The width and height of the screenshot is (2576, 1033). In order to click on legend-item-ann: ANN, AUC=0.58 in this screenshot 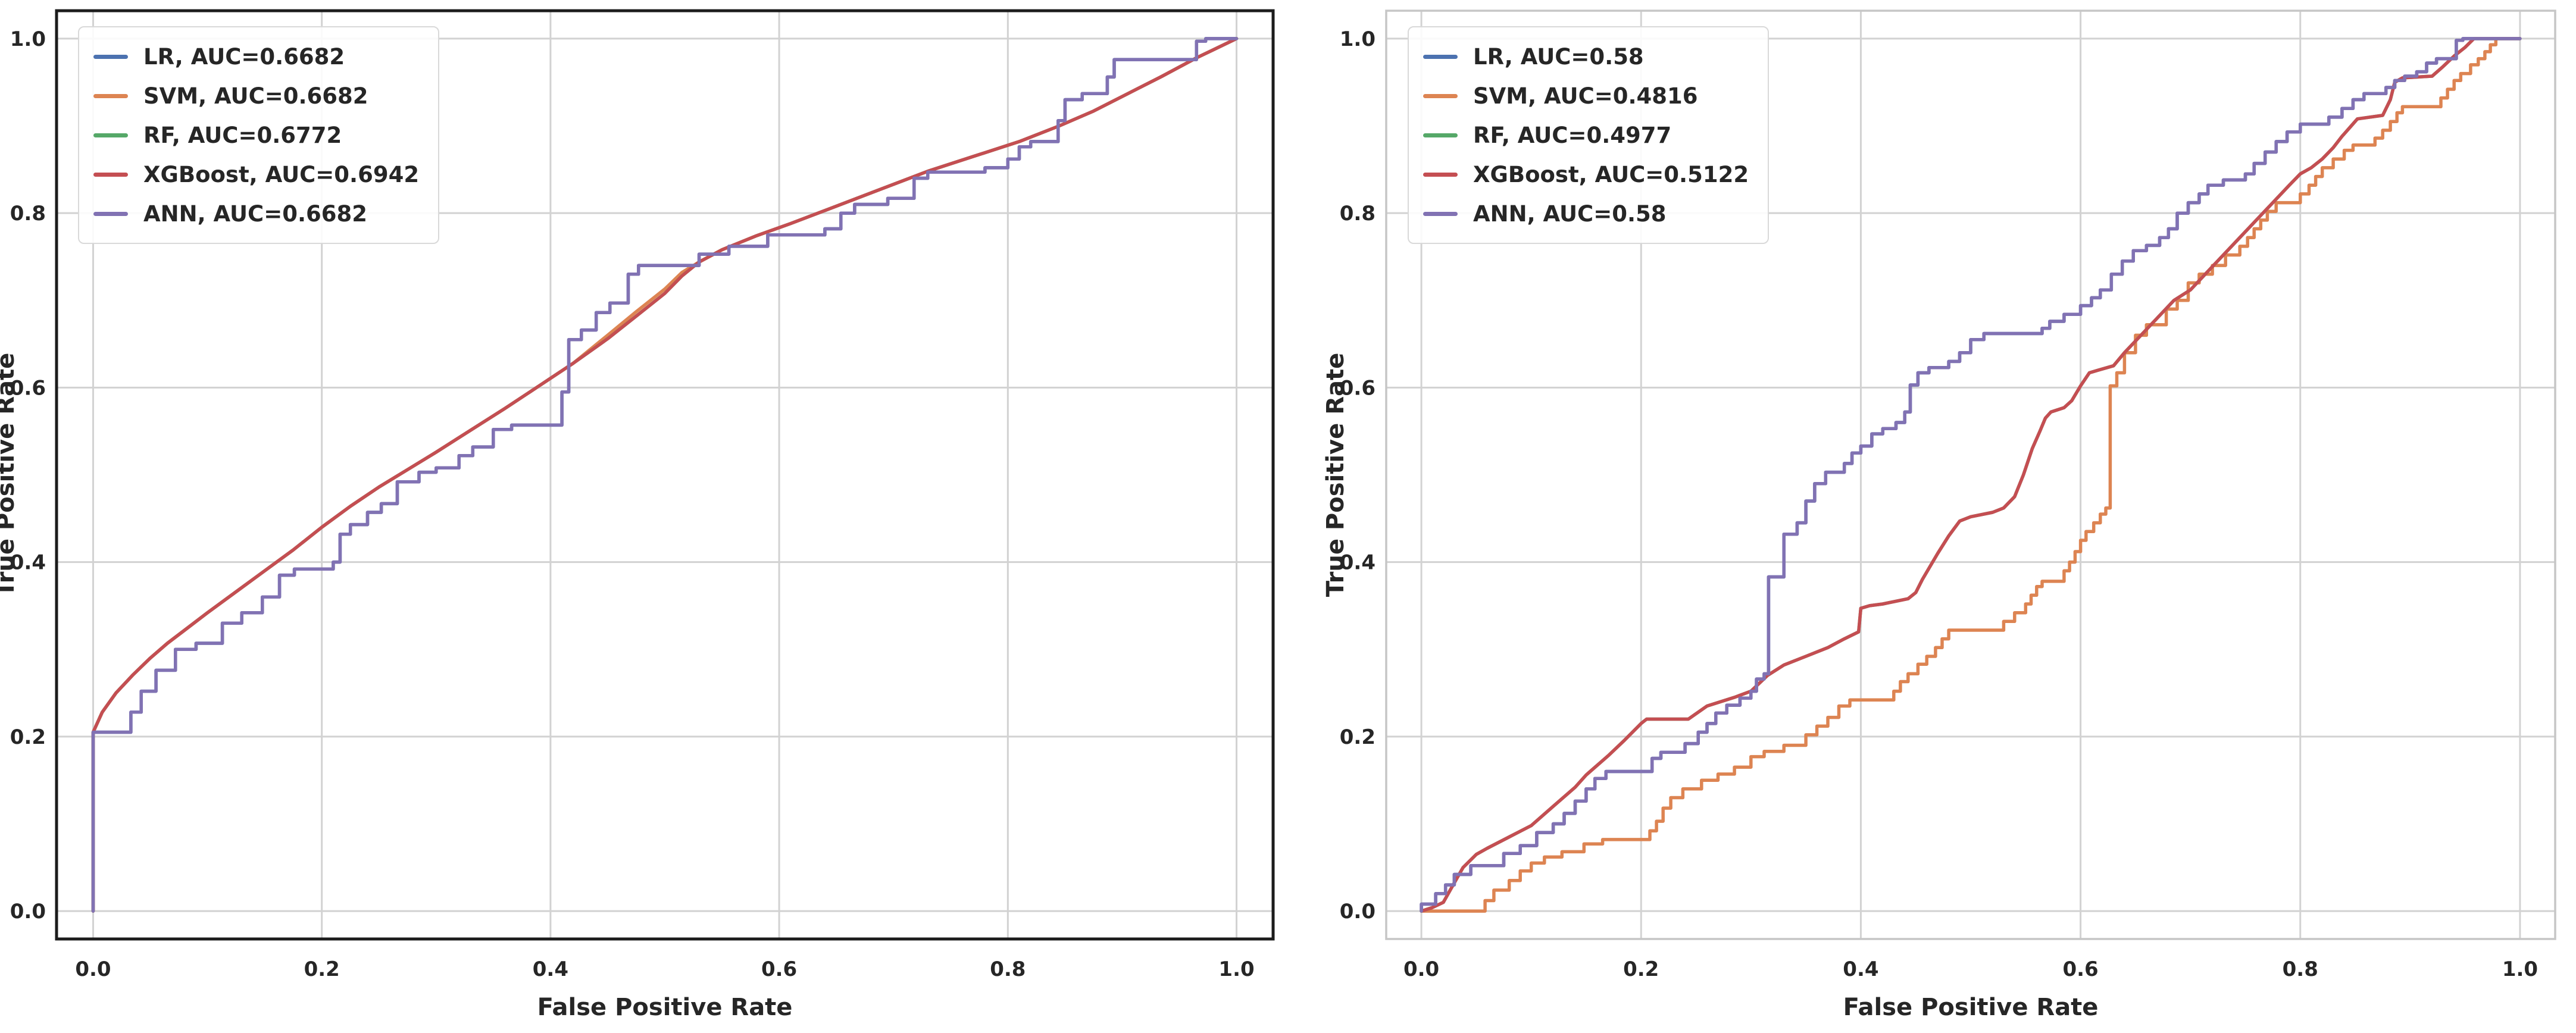, I will do `click(1586, 213)`.